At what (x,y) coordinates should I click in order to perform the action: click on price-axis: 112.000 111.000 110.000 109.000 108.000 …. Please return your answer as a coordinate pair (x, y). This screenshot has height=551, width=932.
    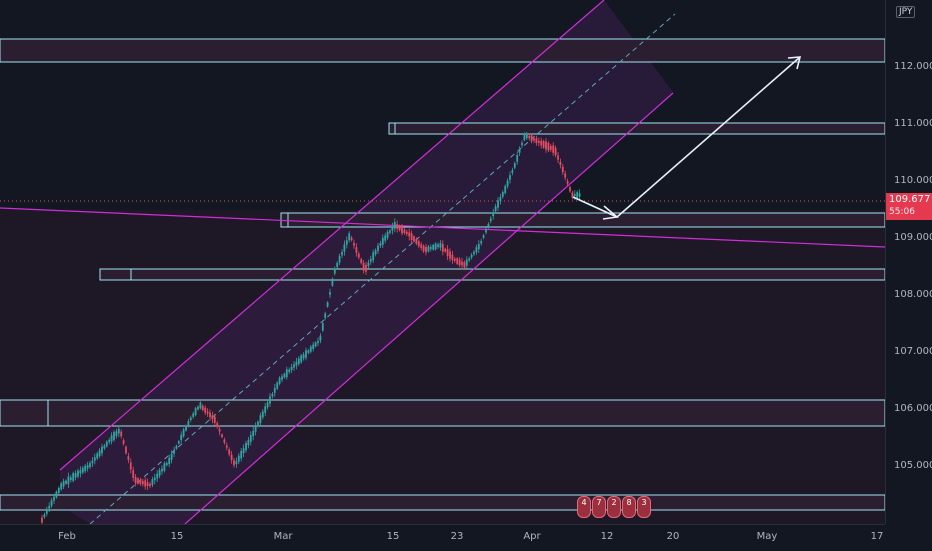
    Looking at the image, I should click on (908, 262).